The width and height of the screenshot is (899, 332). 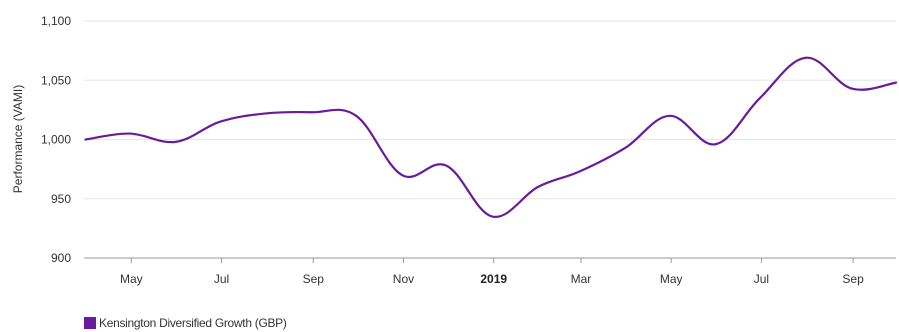 I want to click on y-axis-title: Performance (VAMI), so click(x=18, y=139).